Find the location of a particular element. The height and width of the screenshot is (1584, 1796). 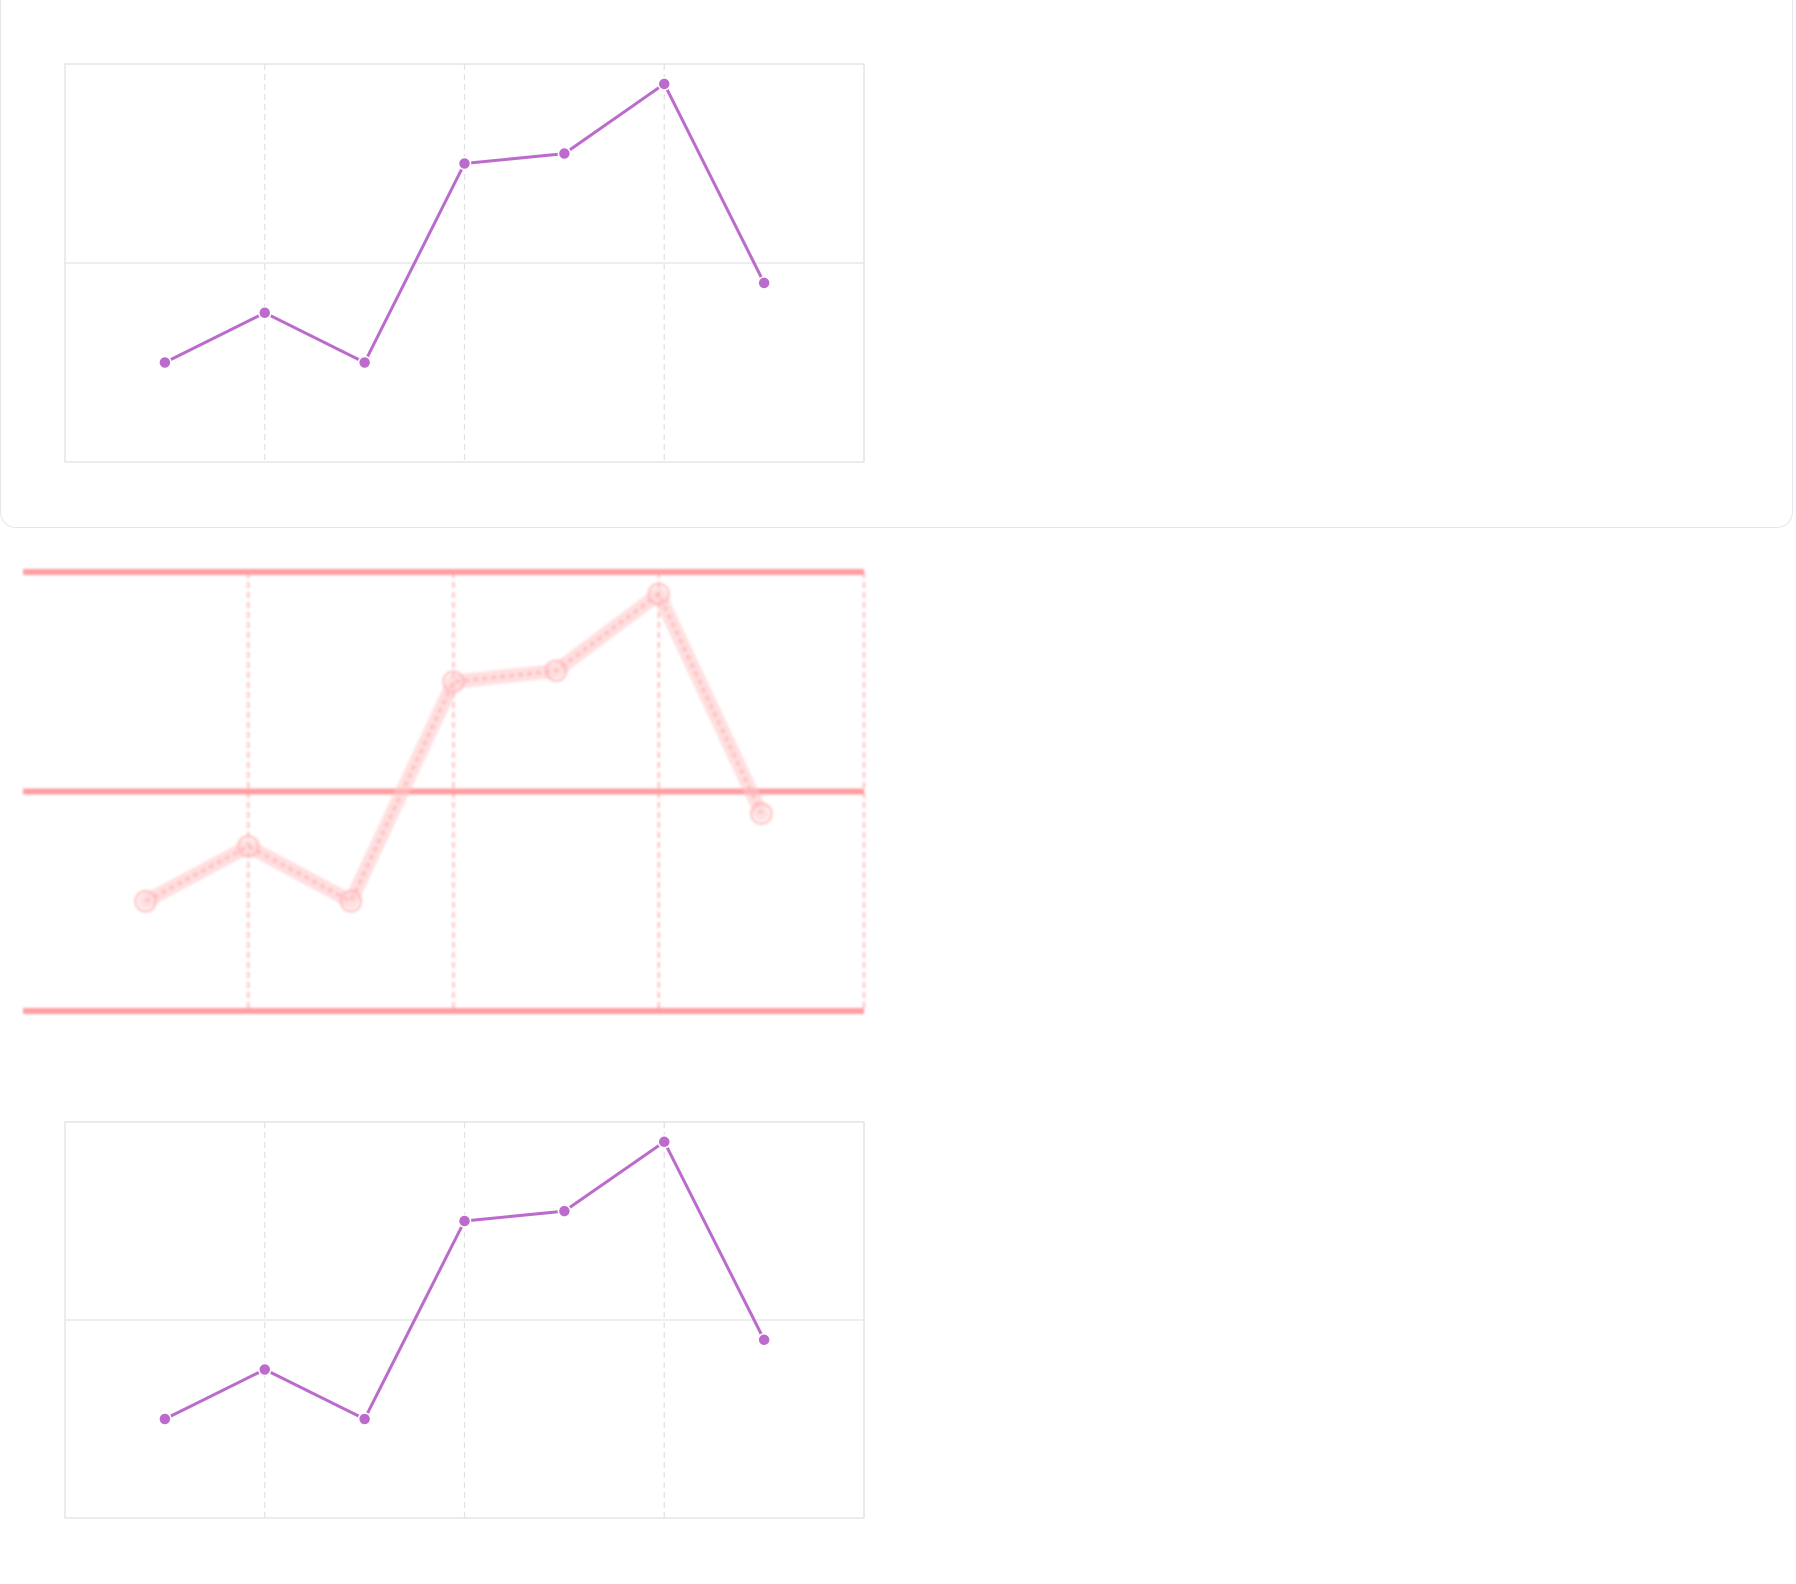

line-chart-top-svg is located at coordinates (464, 263).